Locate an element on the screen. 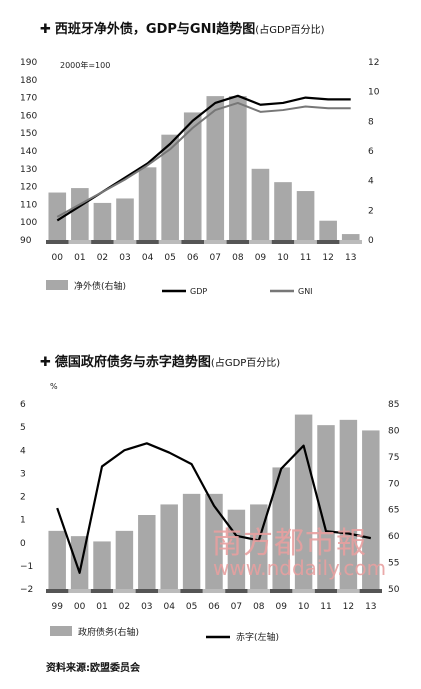  chart2-line-赤字(左轴) is located at coordinates (214, 508).